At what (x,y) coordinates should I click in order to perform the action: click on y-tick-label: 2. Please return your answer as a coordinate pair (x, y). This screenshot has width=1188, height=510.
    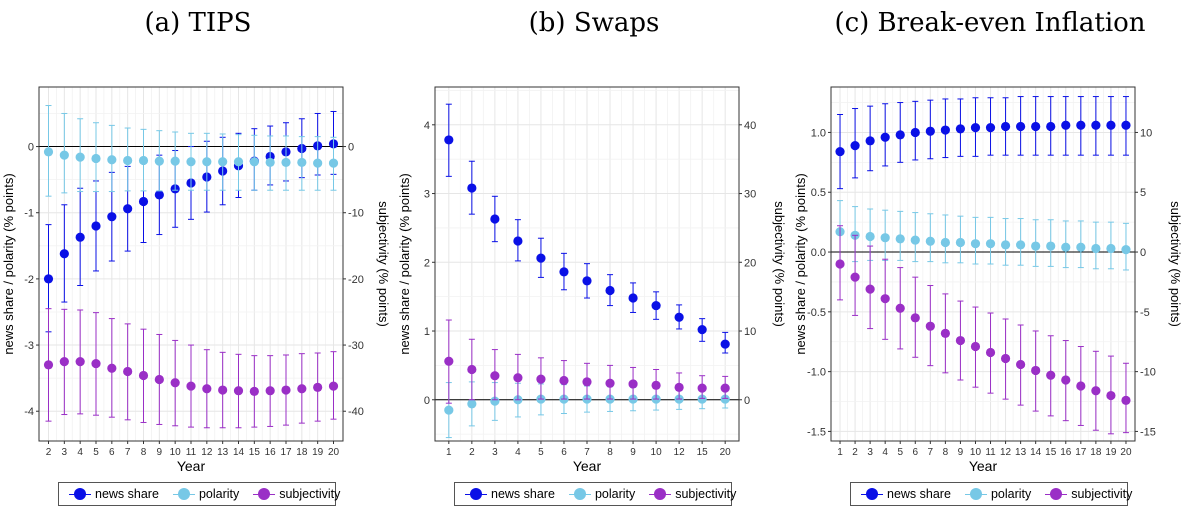
    Looking at the image, I should click on (427, 263).